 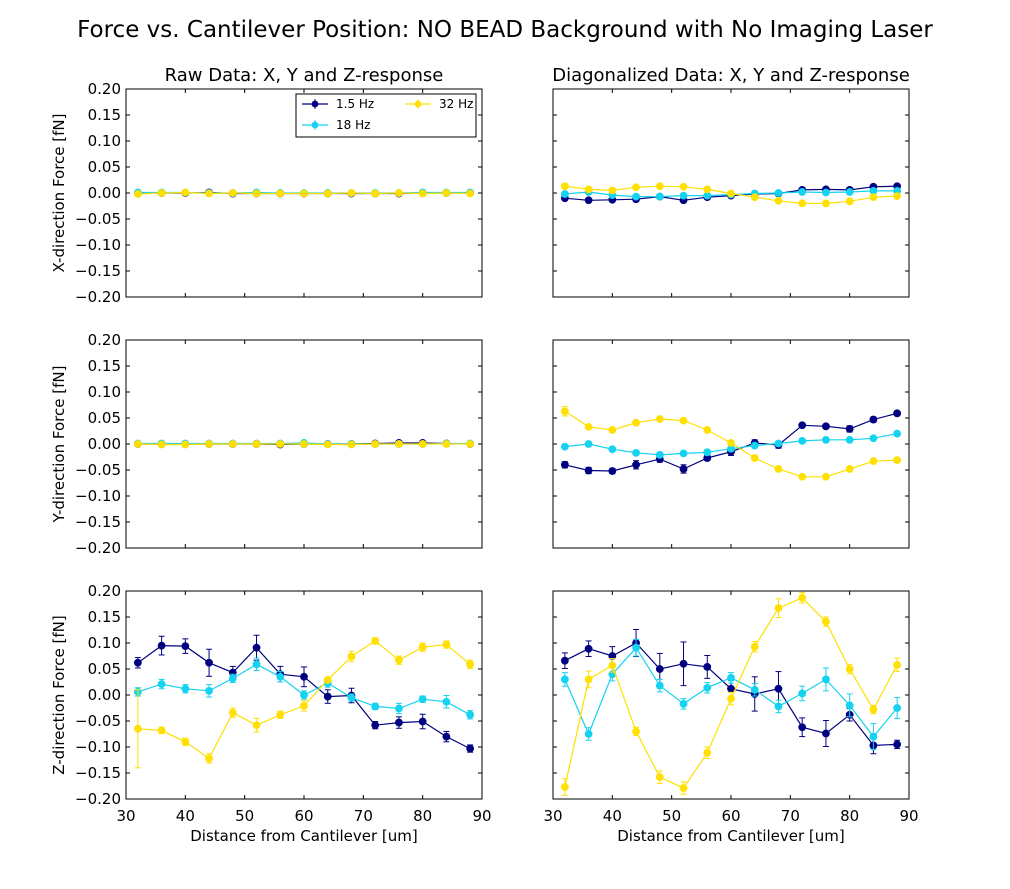 I want to click on y-tick-label: −0.10, so click(x=98, y=496).